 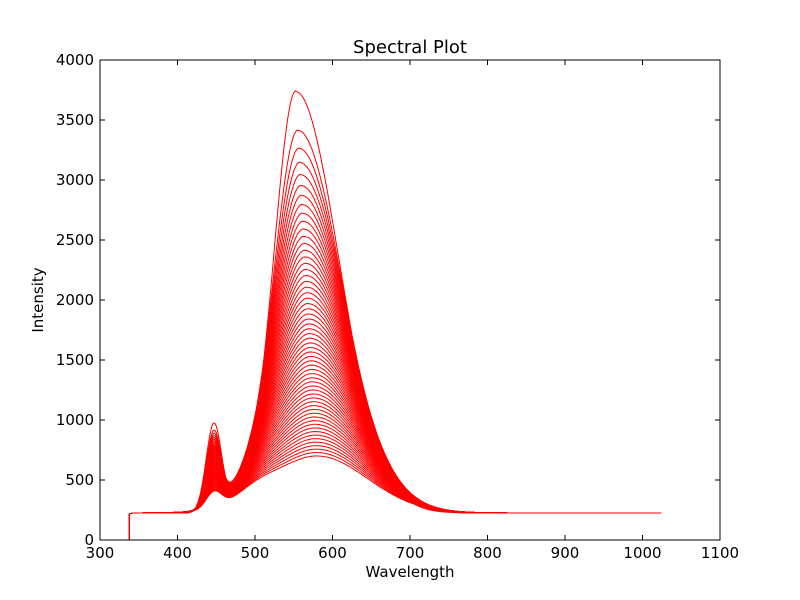 I want to click on x-tick-label: 600, so click(x=332, y=553).